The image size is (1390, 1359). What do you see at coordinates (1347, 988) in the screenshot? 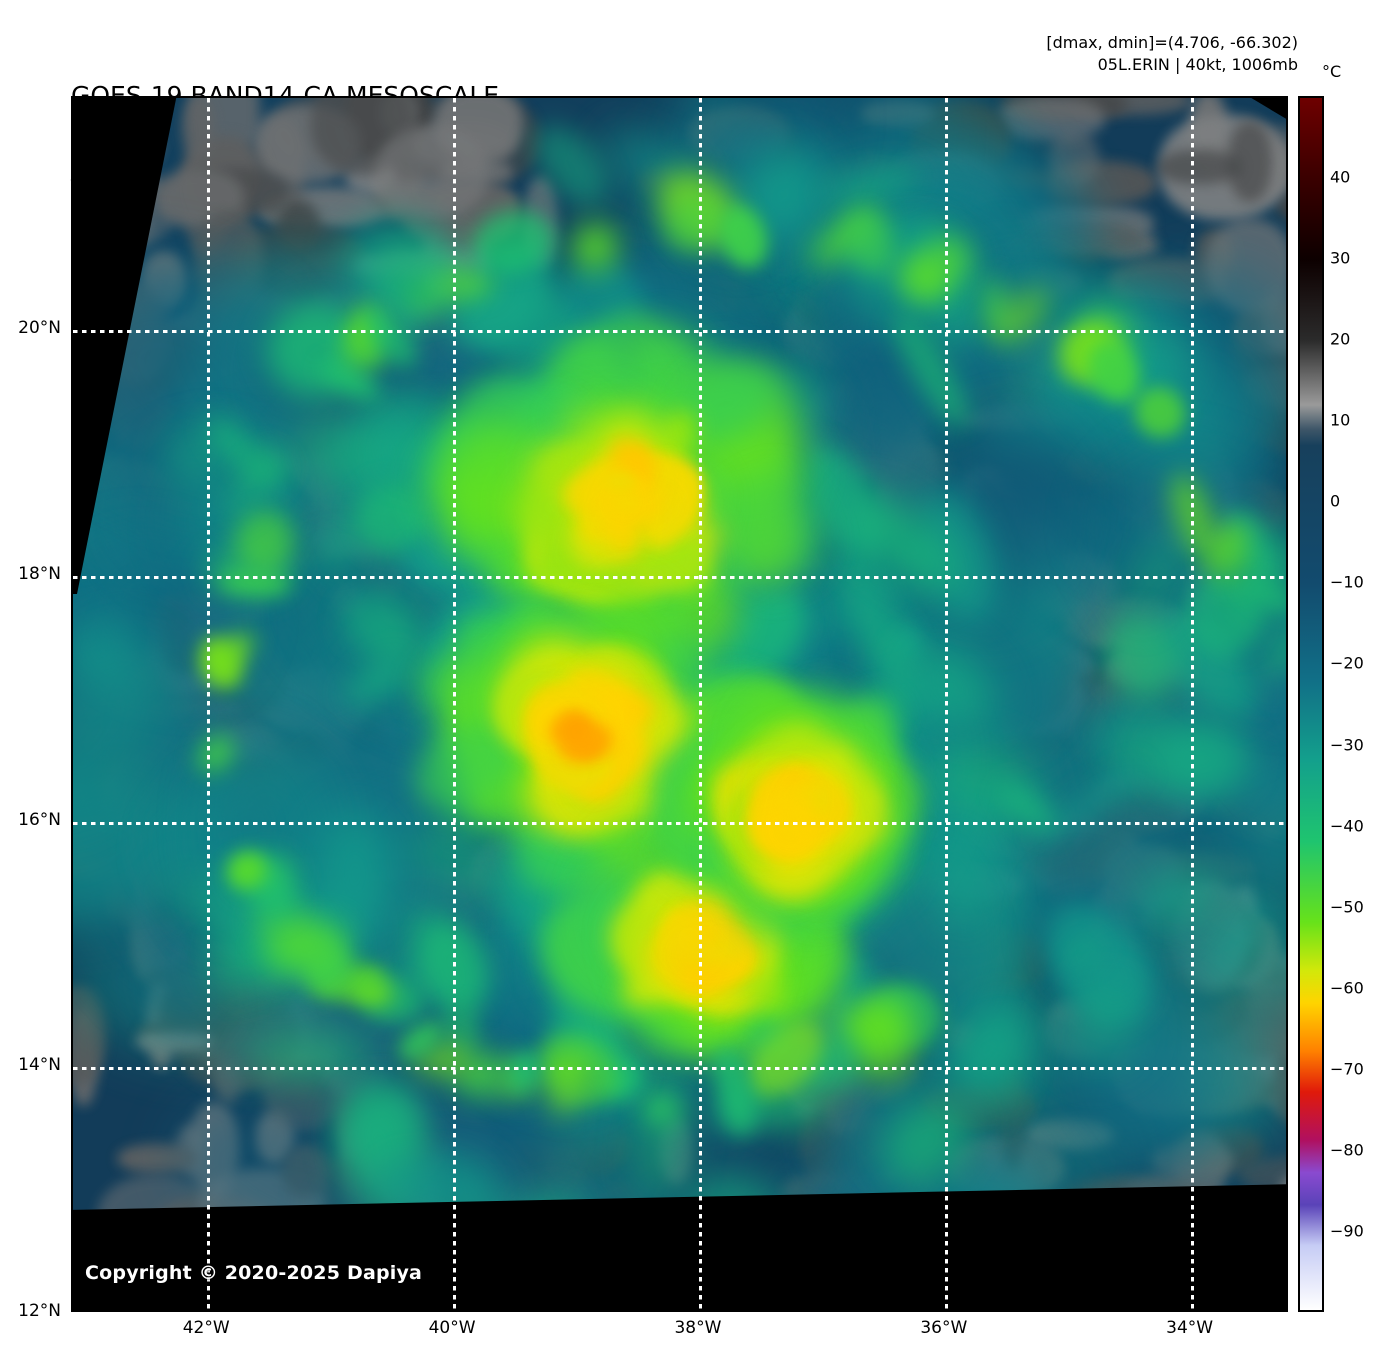
I see `colorbar-tick: −60` at bounding box center [1347, 988].